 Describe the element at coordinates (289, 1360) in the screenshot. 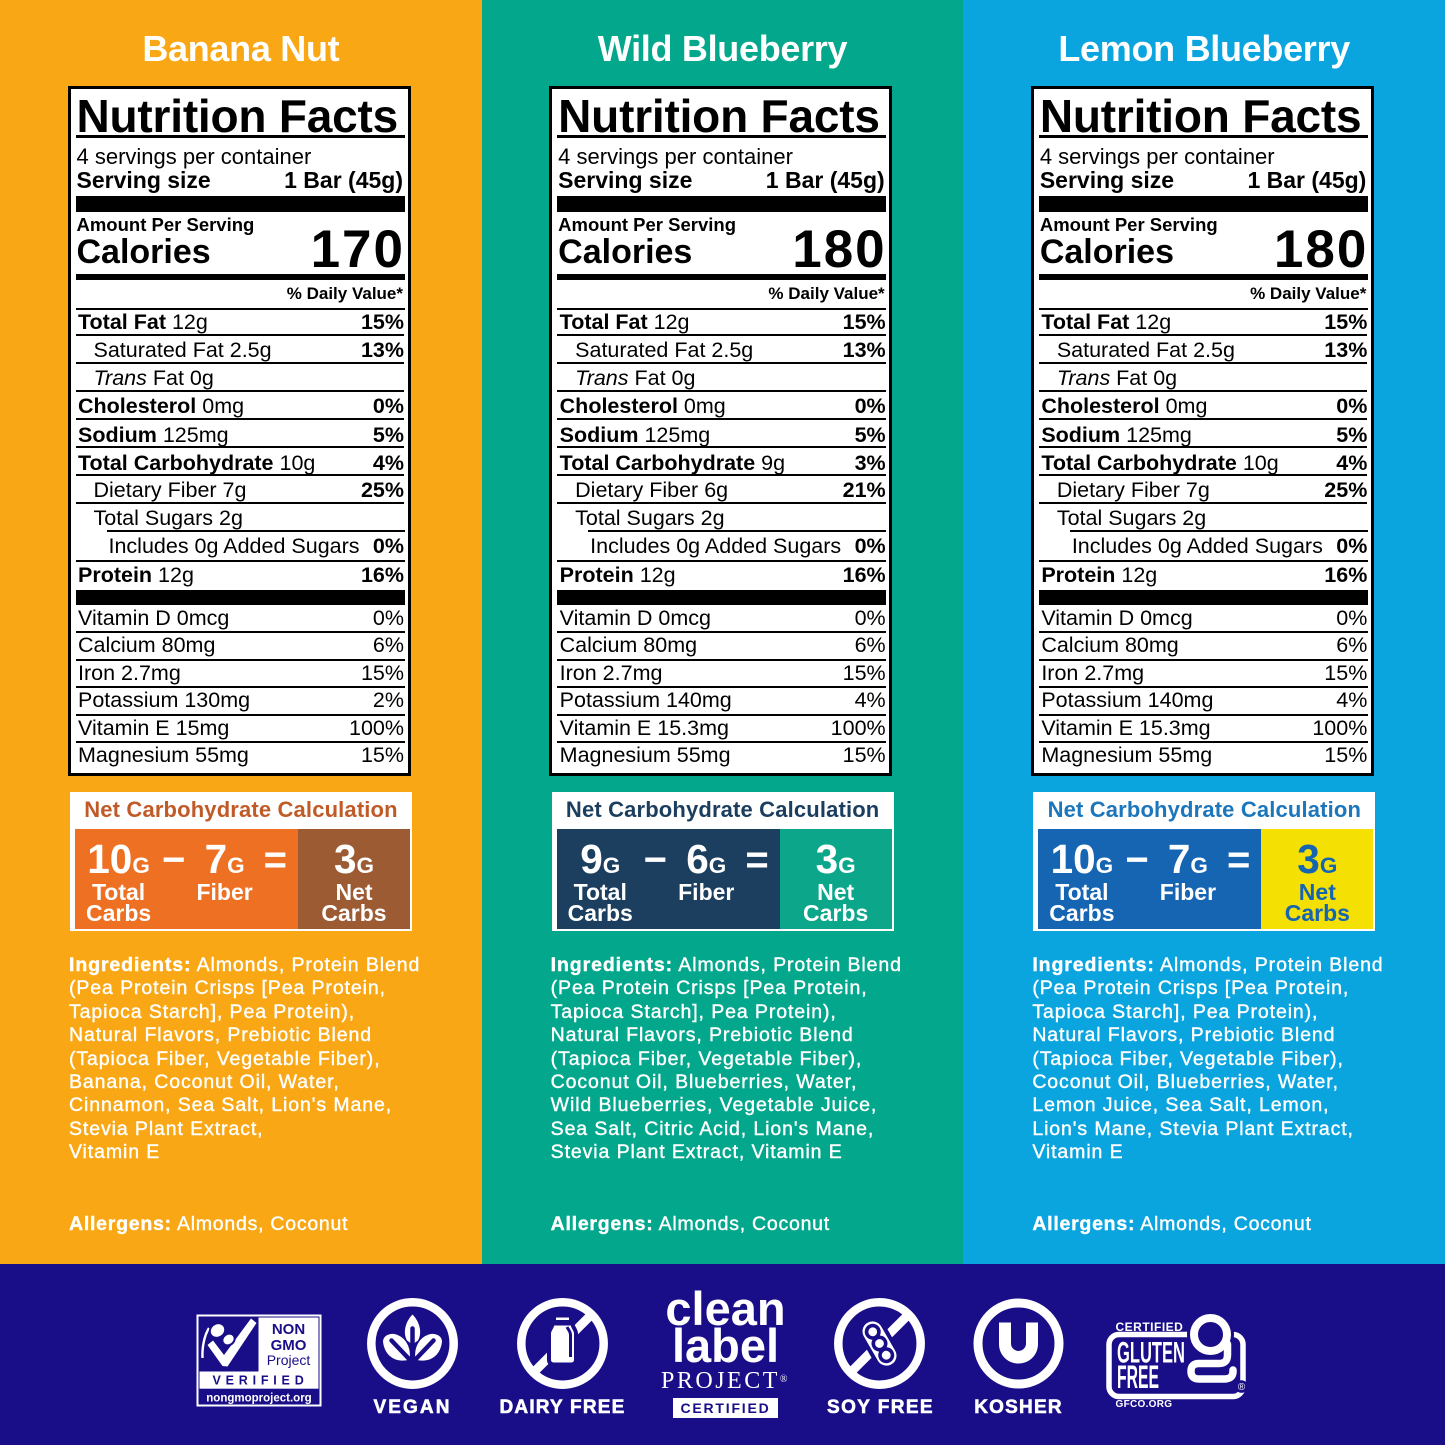

I see `svg-text: Project` at that location.